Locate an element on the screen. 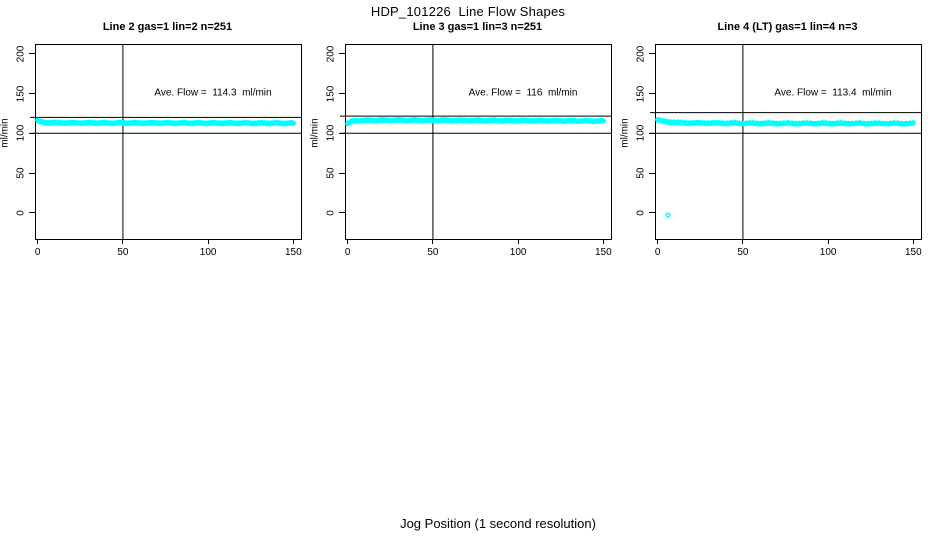  subplot-title: Line 4 (LT) gas=1 lin=4 n=3 is located at coordinates (787, 27).